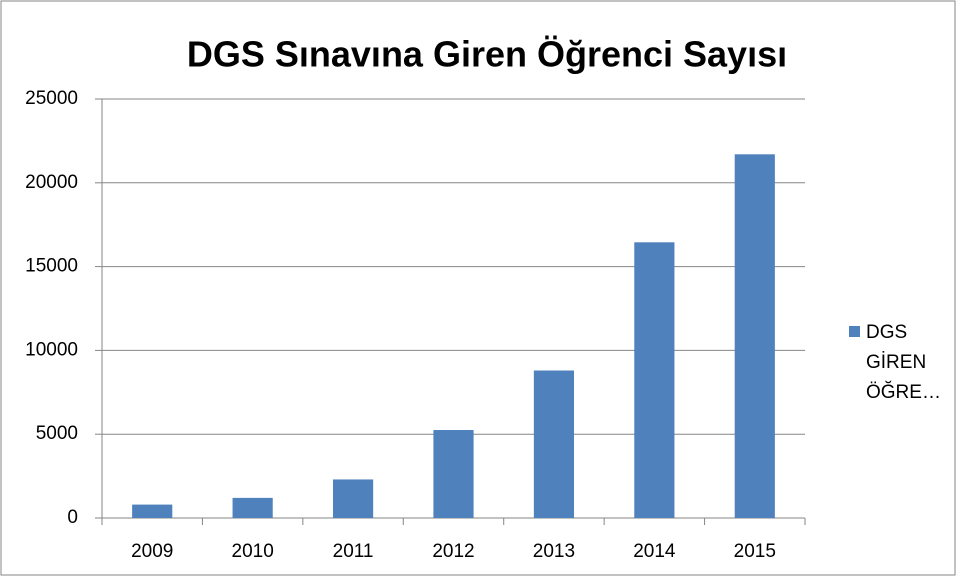 This screenshot has width=957, height=577. I want to click on x-tick-label: 2014, so click(654, 551).